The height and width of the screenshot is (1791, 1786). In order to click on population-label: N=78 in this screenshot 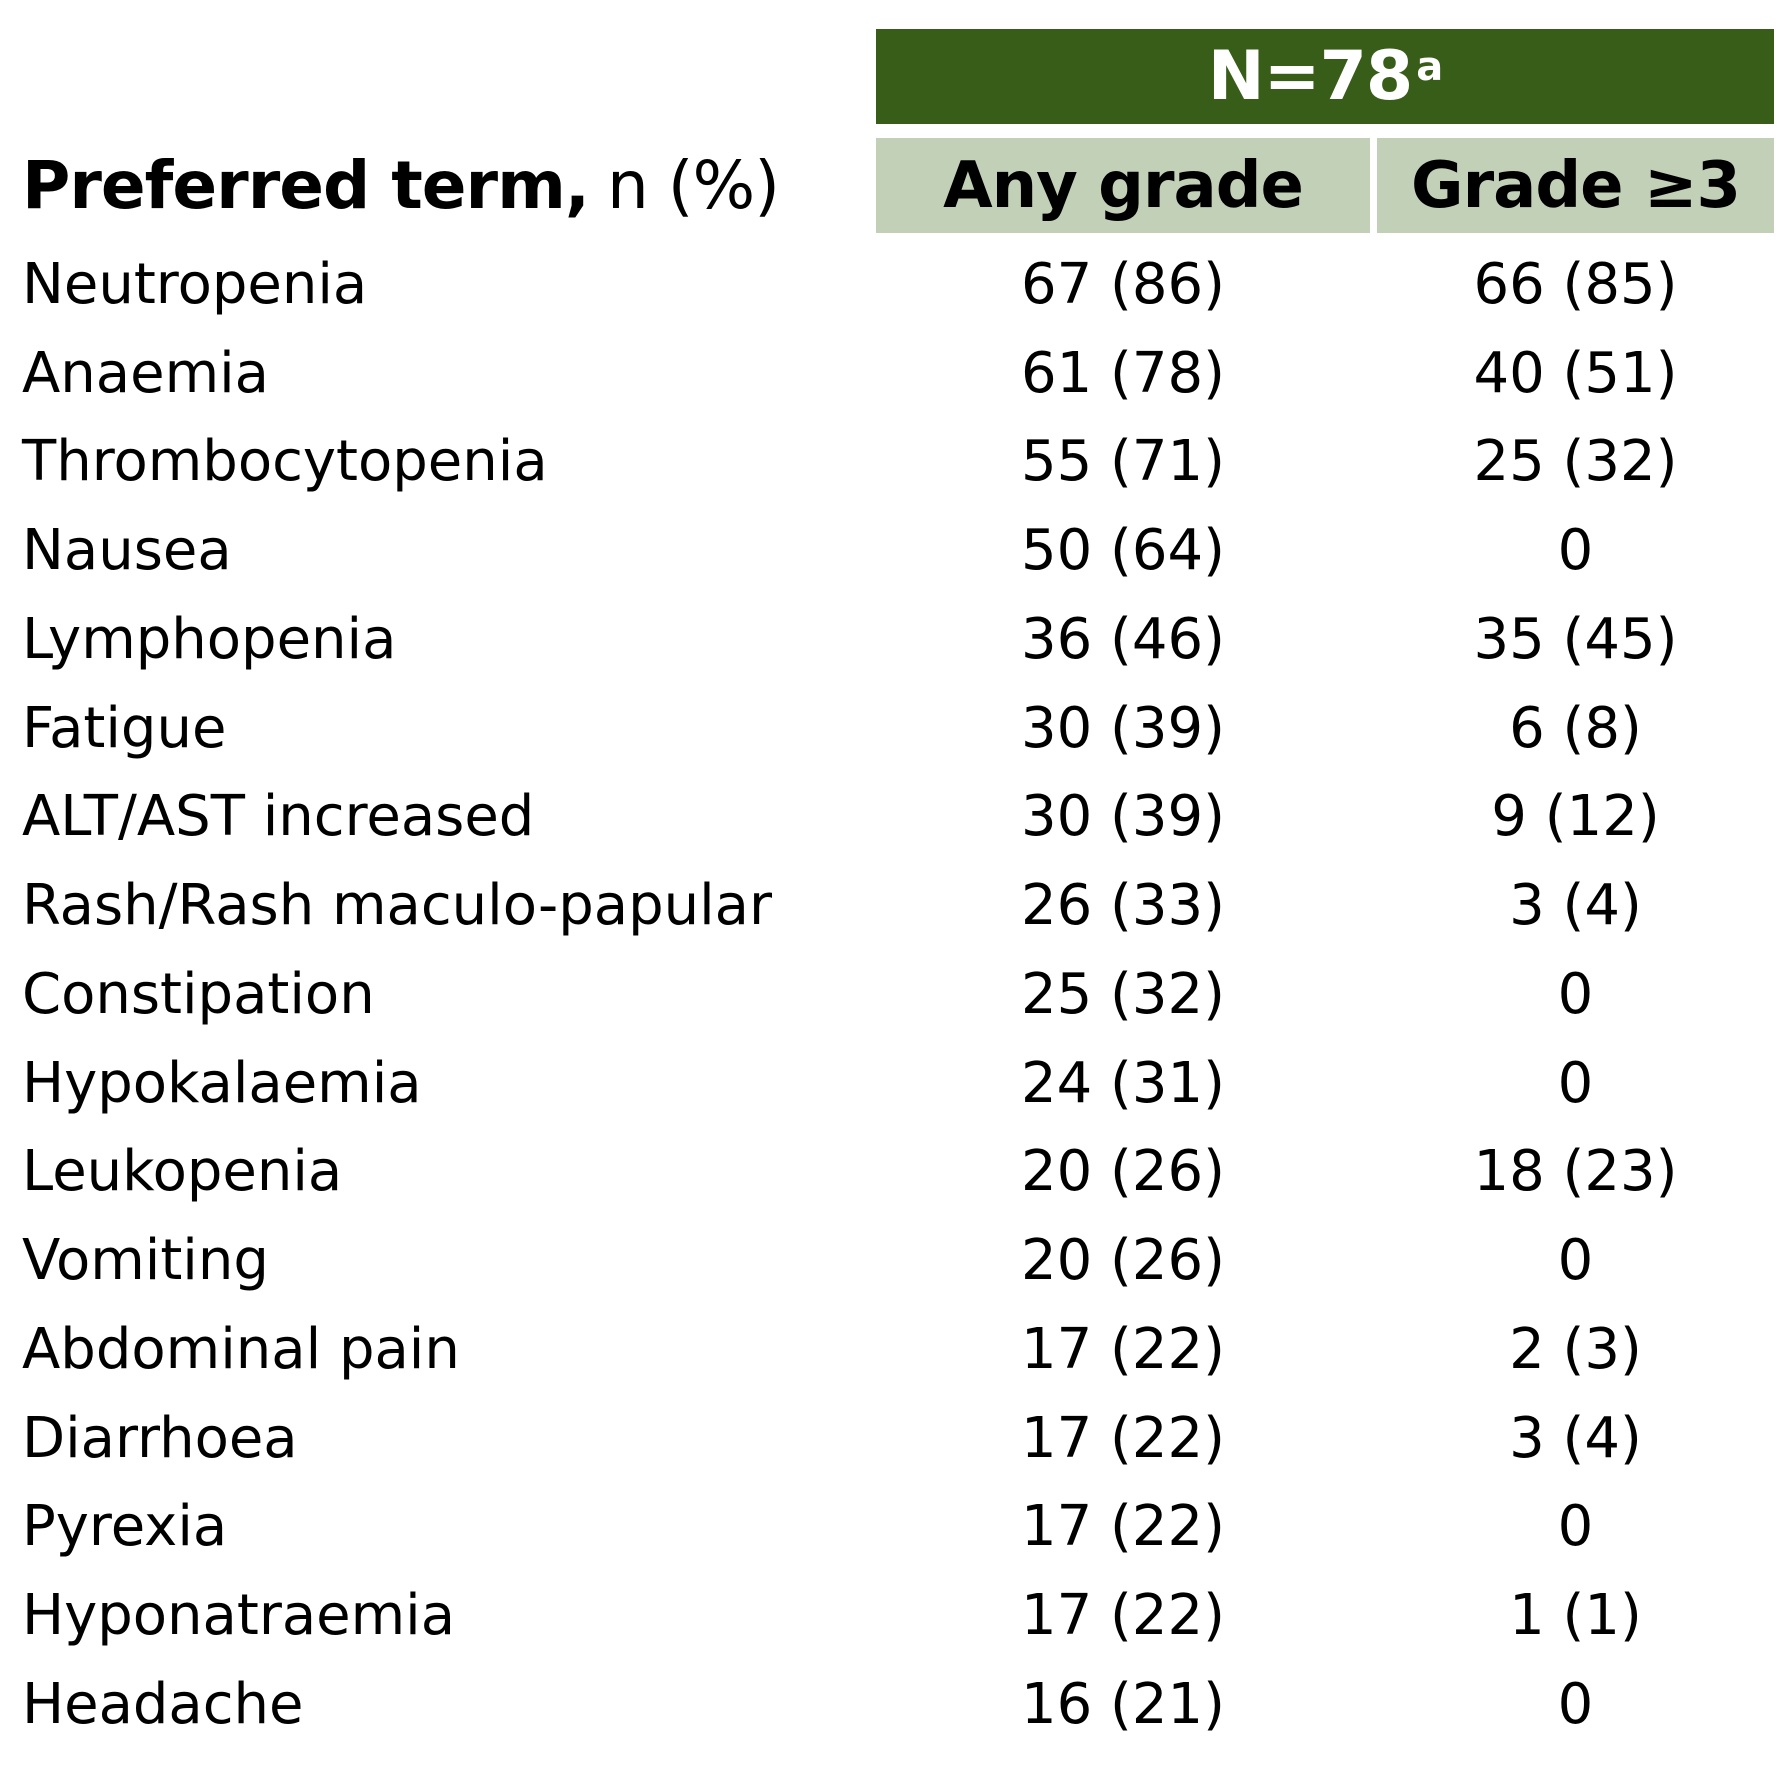, I will do `click(1310, 76)`.